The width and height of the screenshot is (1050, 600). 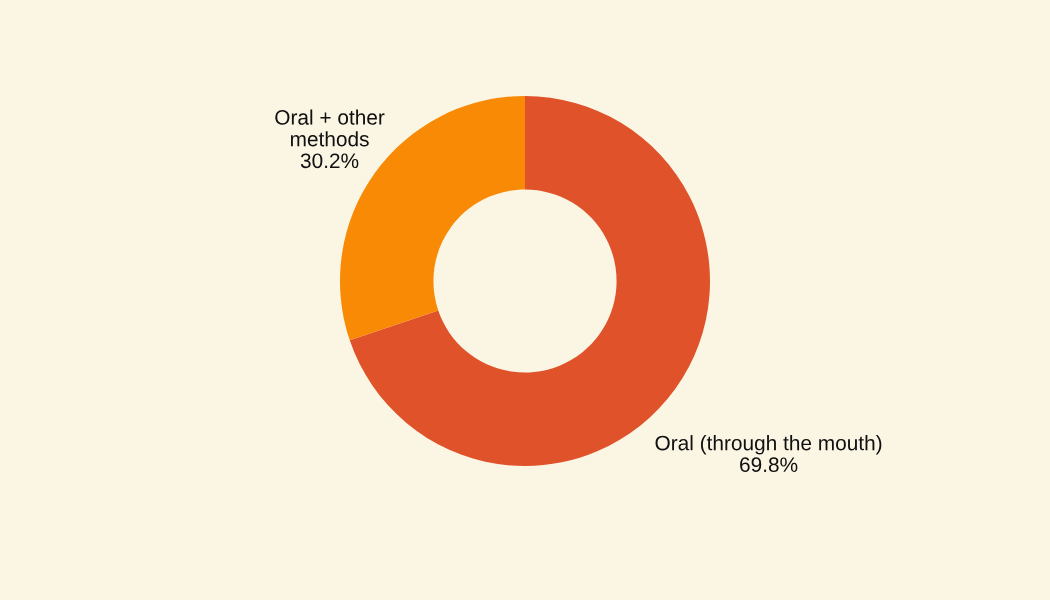 I want to click on slice-label: Oral (through the mouth), so click(x=768, y=445).